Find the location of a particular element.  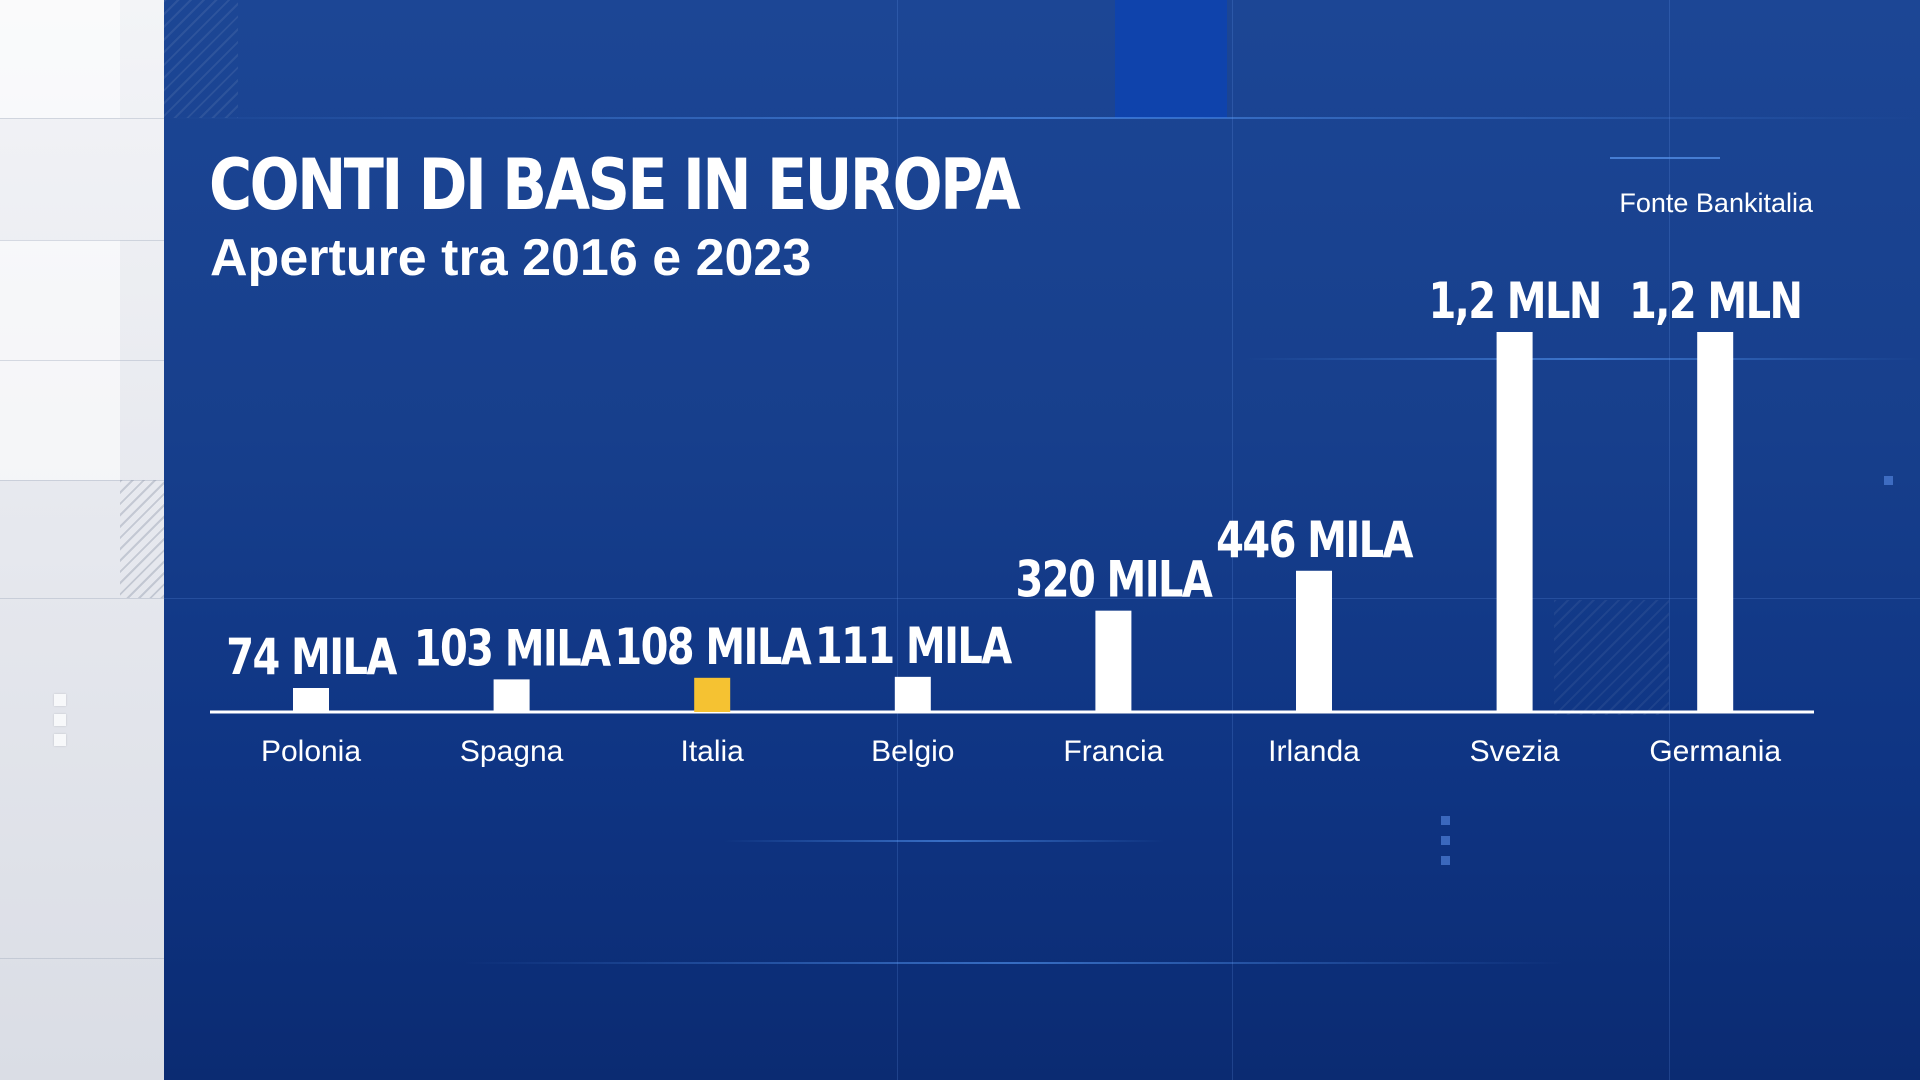

value-label-polonia: 74 MILA is located at coordinates (311, 657).